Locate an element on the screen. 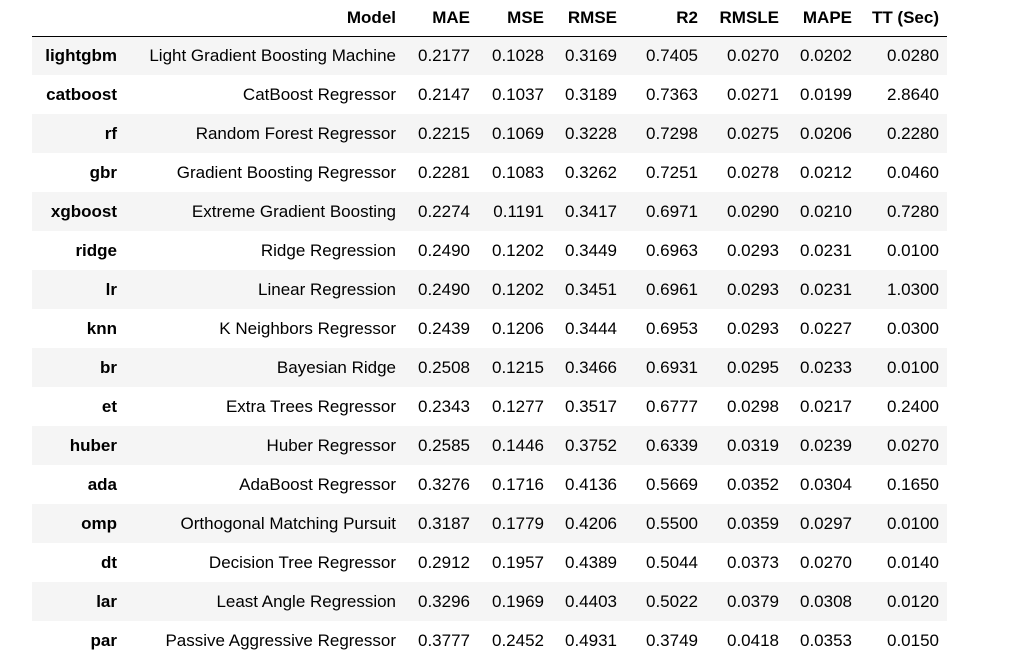 This screenshot has height=667, width=1024. r2-cell: 0.5022 is located at coordinates (672, 601).